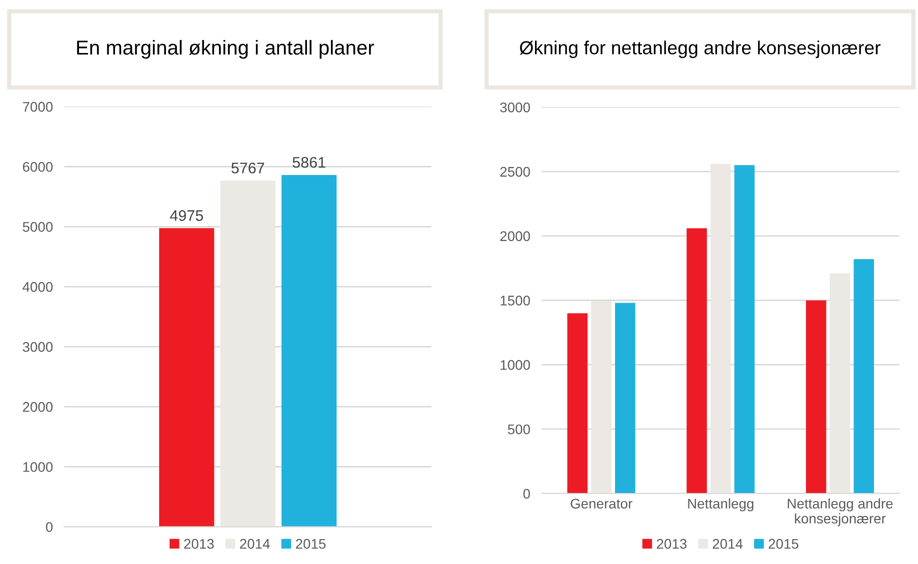 The height and width of the screenshot is (564, 918). Describe the element at coordinates (700, 49) in the screenshot. I see `chart-title: Økning for nettanlegg andre konsesjonærer` at that location.